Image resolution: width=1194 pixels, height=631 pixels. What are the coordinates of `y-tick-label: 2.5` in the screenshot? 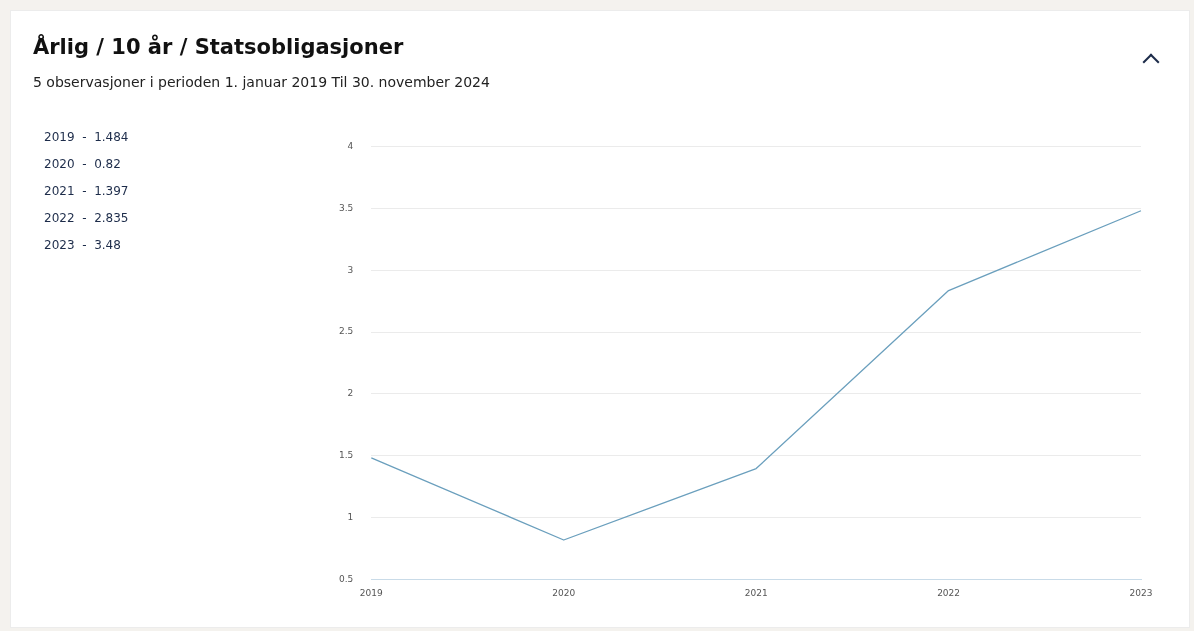 It's located at (346, 331).